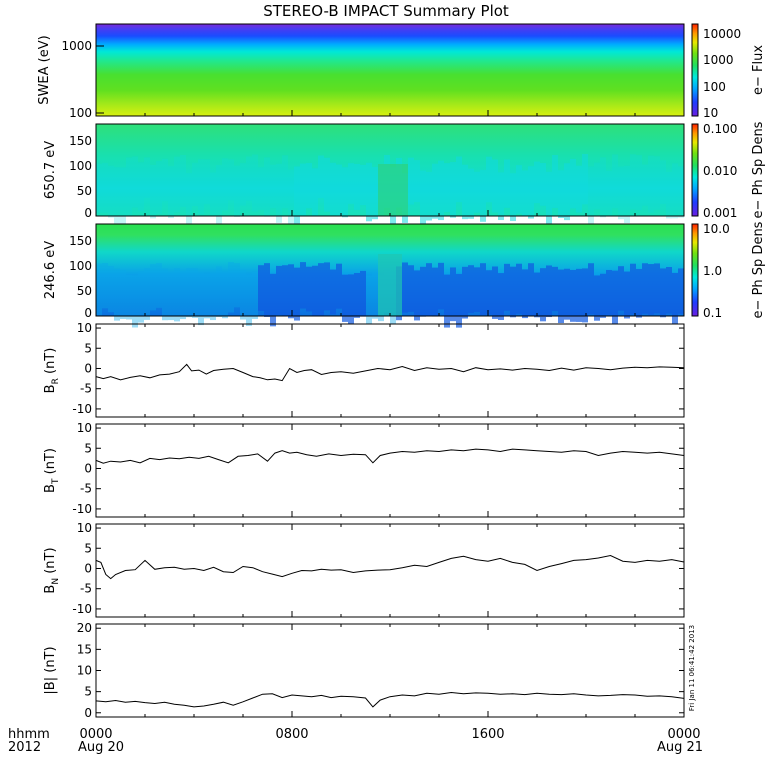 This screenshot has height=780, width=780. Describe the element at coordinates (84, 428) in the screenshot. I see `bt-ytick-label: 10` at that location.